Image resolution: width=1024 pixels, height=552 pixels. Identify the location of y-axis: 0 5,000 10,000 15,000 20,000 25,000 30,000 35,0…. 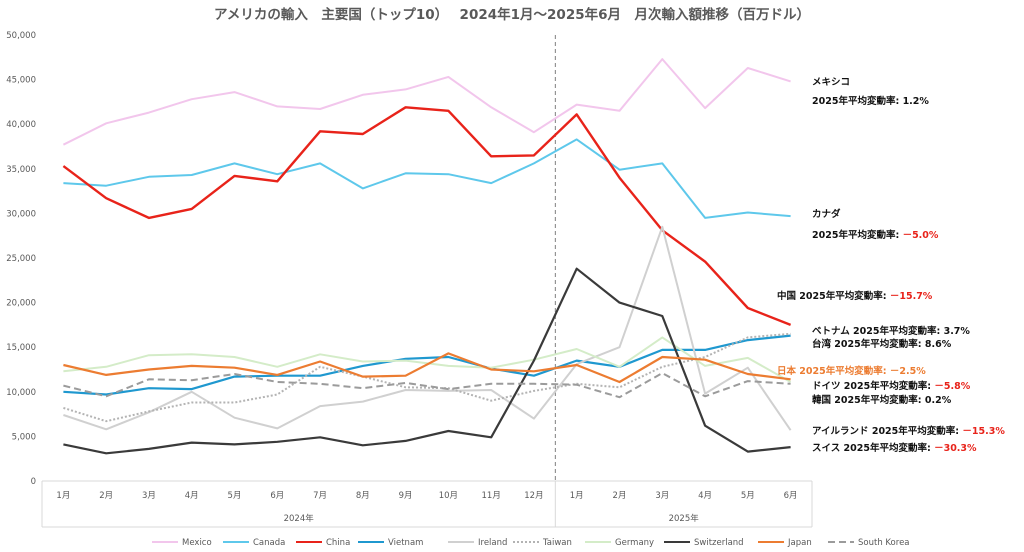
(21, 259).